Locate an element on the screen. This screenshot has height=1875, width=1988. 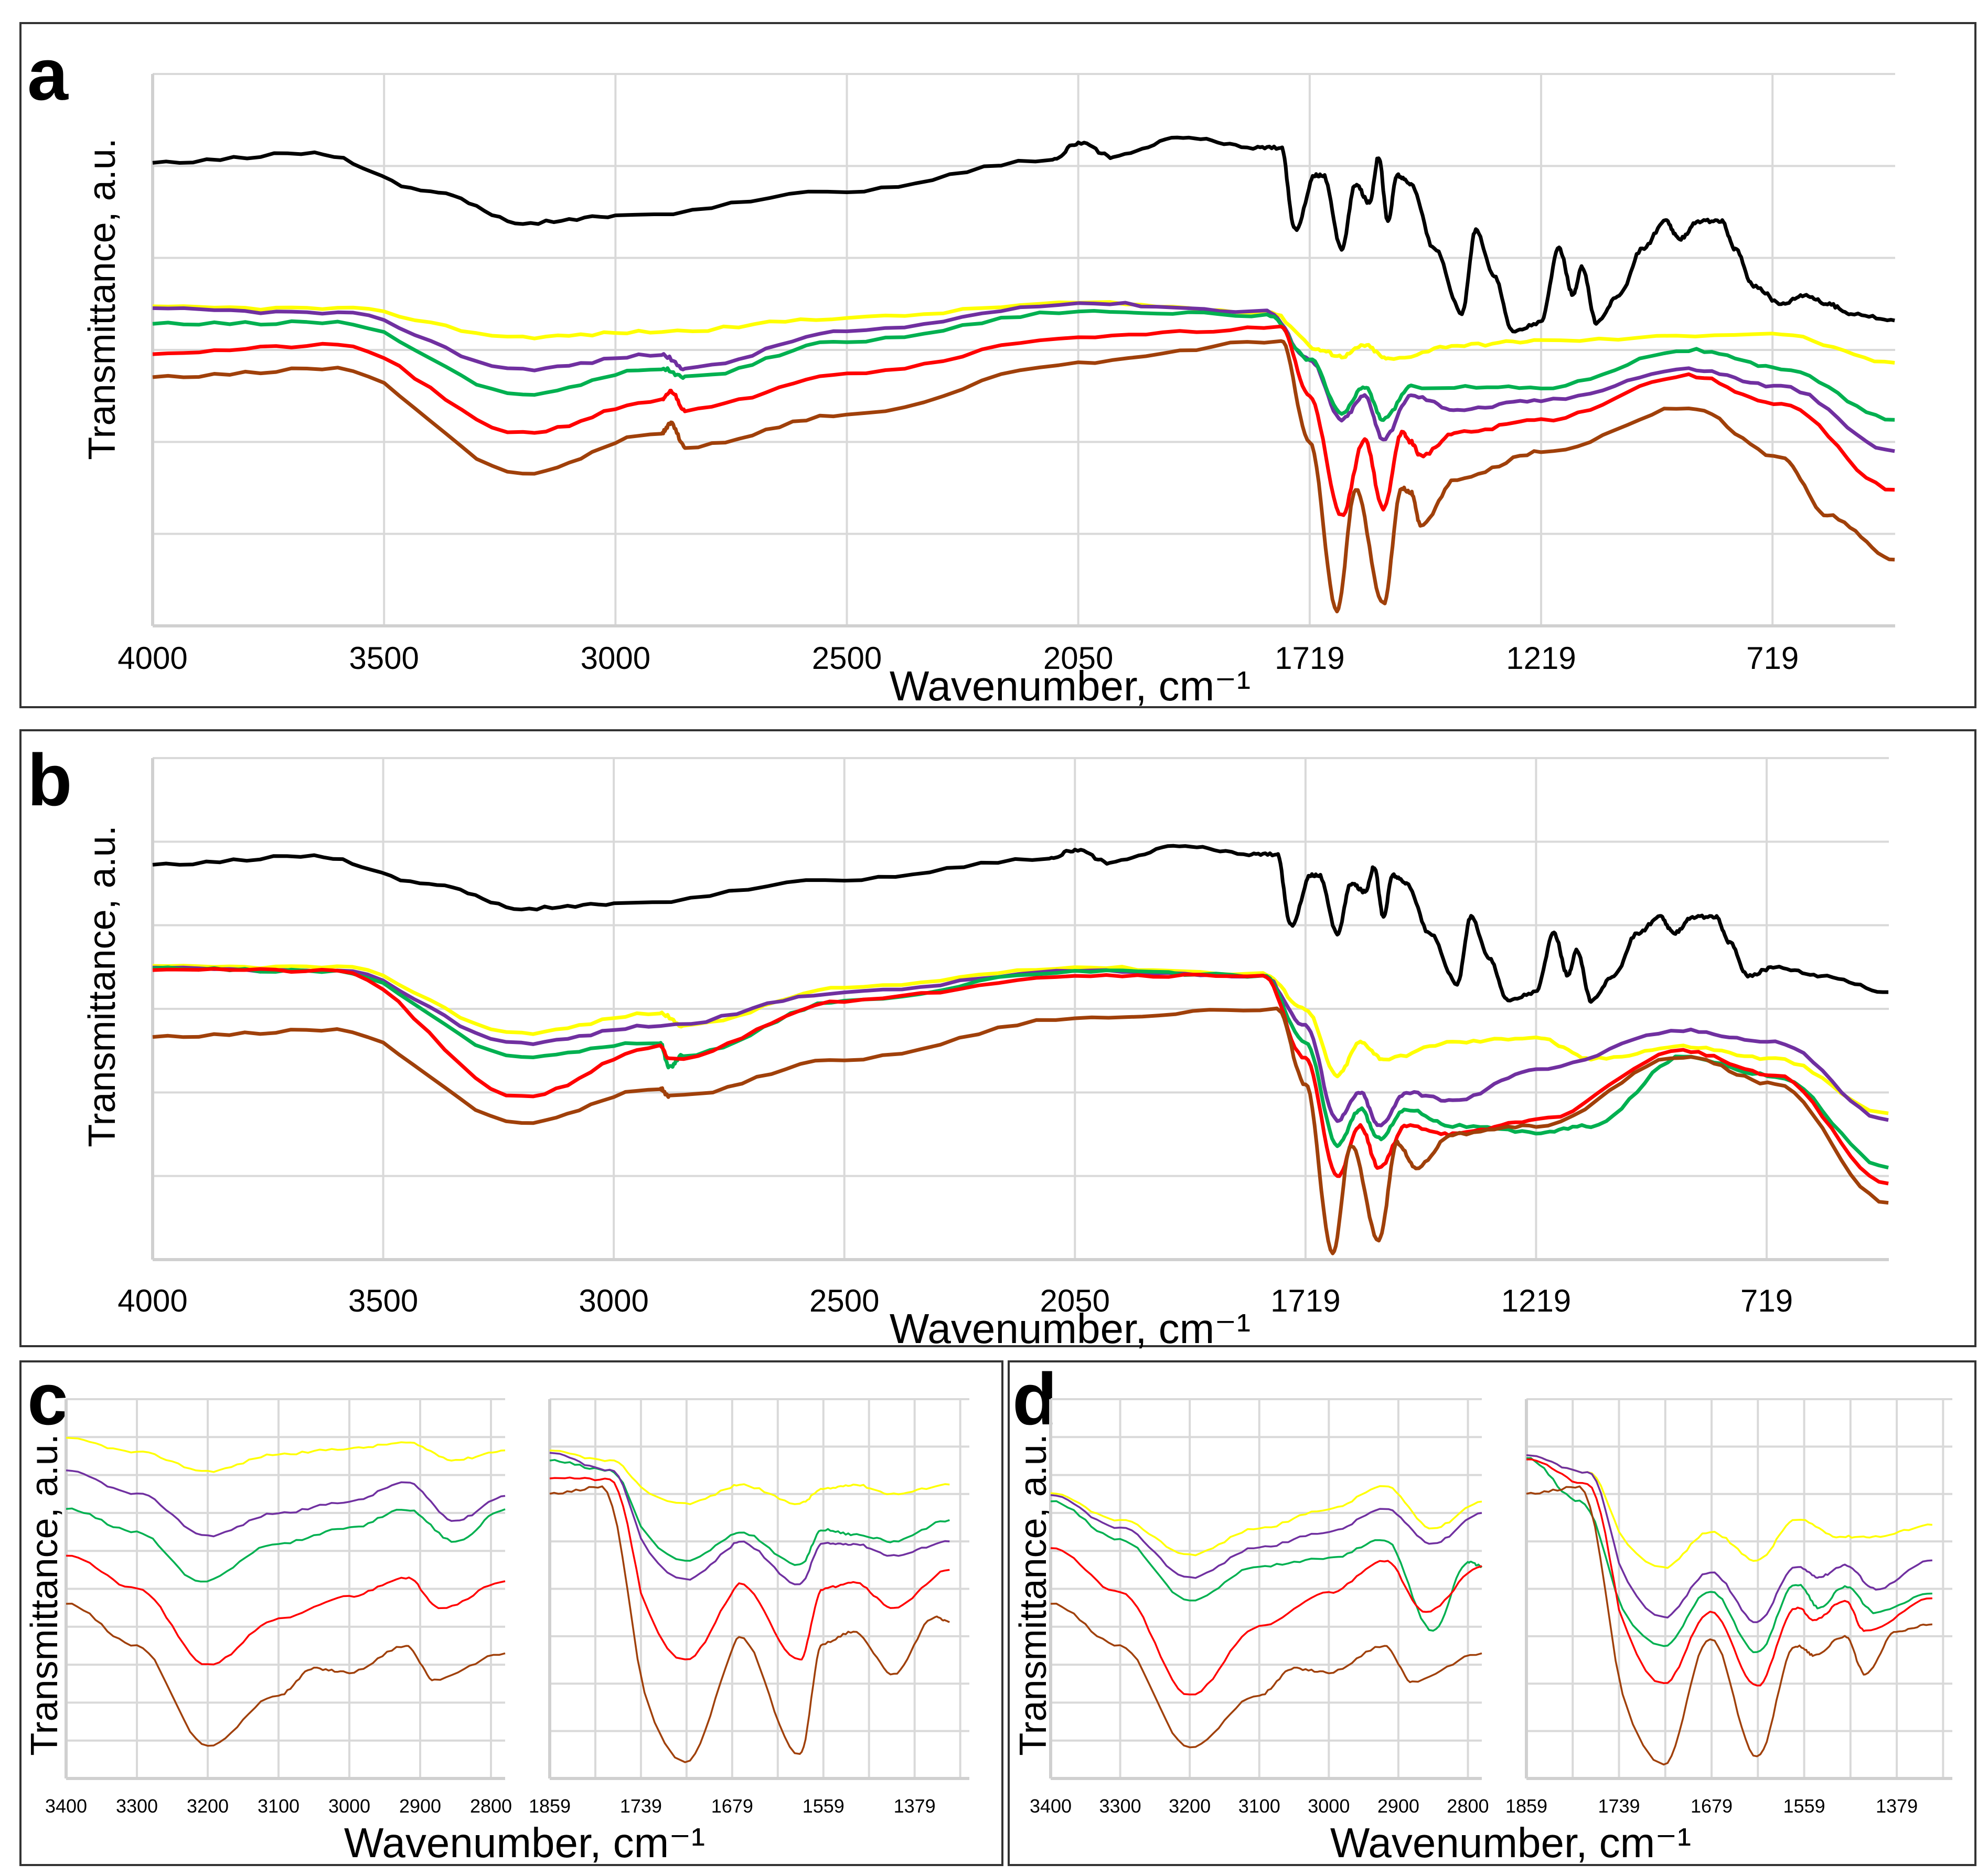
panel-label: c is located at coordinates (47, 1399).